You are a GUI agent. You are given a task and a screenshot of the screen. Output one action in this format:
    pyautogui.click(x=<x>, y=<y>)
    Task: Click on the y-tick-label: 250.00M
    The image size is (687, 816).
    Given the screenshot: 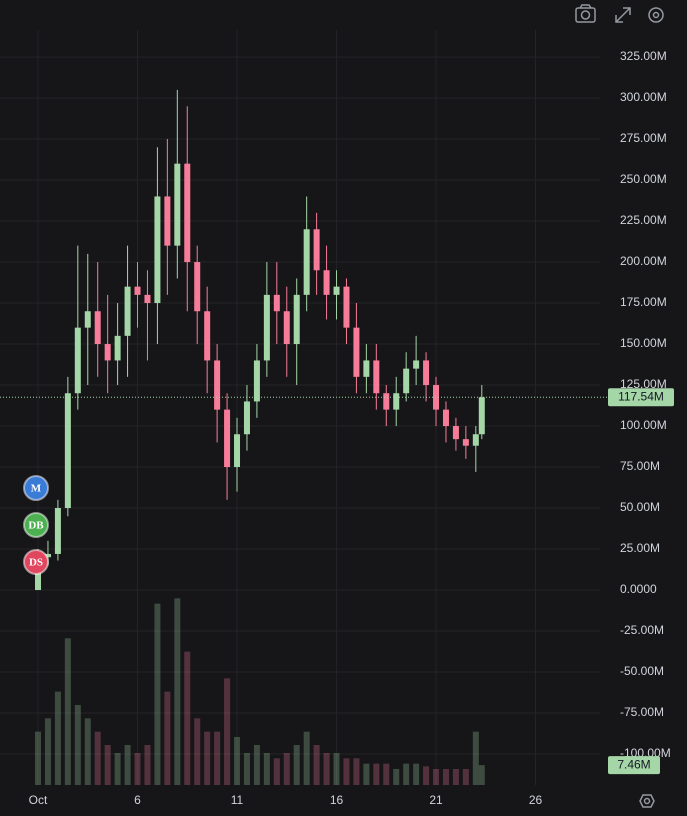 What is the action you would take?
    pyautogui.click(x=643, y=179)
    